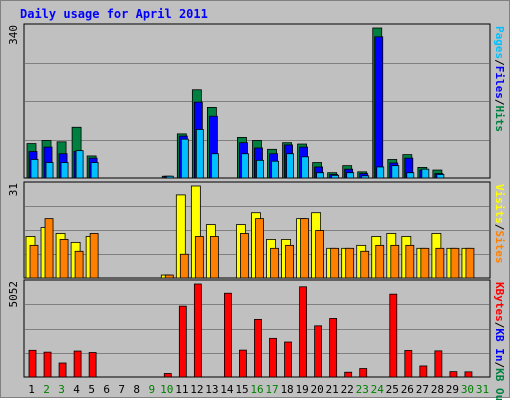  Describe the element at coordinates (499, 365) in the screenshot. I see `legend-3-item-4: /` at that location.